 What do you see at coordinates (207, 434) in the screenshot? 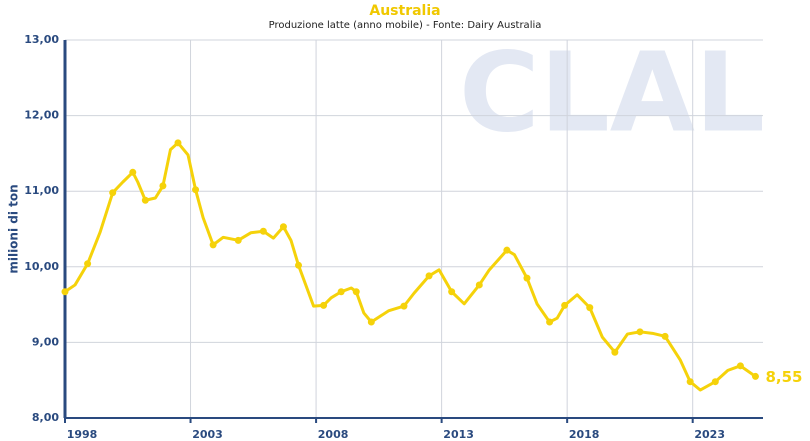
I see `x-tick-label: 2003` at bounding box center [207, 434].